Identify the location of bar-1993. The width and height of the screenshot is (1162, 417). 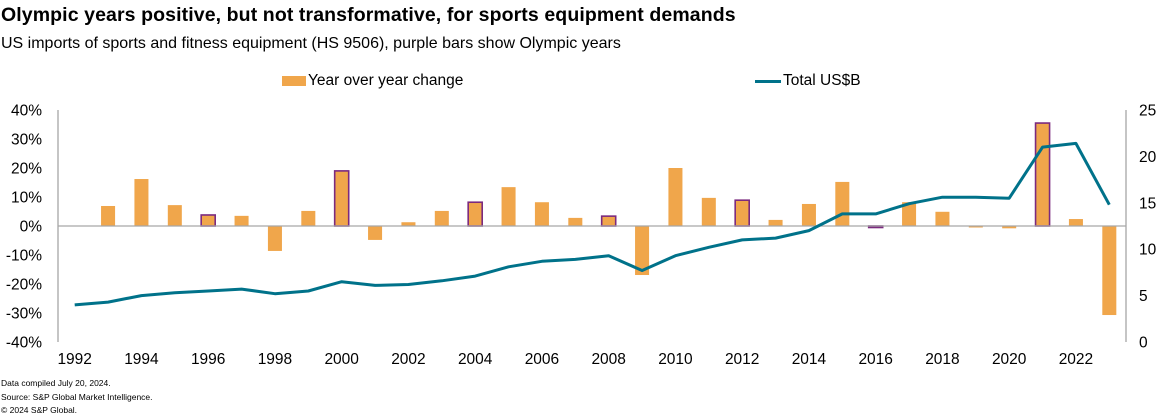
(108, 215).